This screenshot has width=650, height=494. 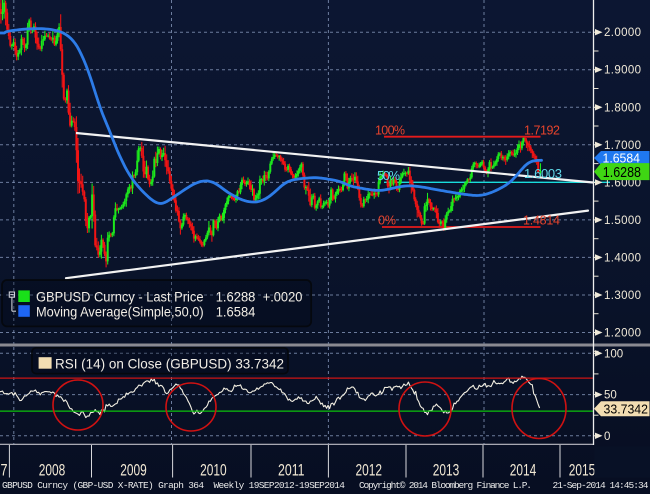 I want to click on svg-text: 2008, so click(x=52, y=471).